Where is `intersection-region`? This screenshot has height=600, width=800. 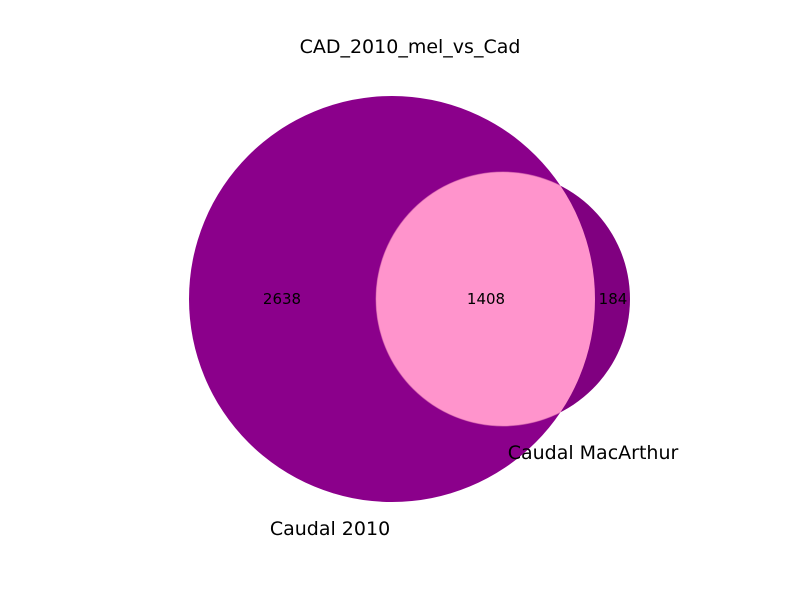
intersection-region is located at coordinates (485, 299).